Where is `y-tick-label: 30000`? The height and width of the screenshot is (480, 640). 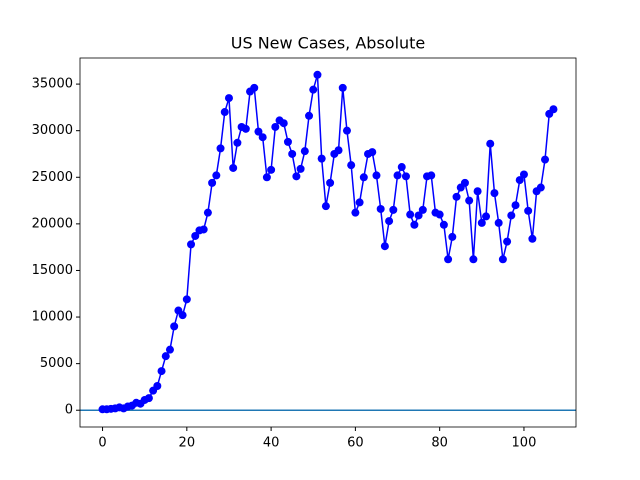 y-tick-label: 30000 is located at coordinates (52, 130).